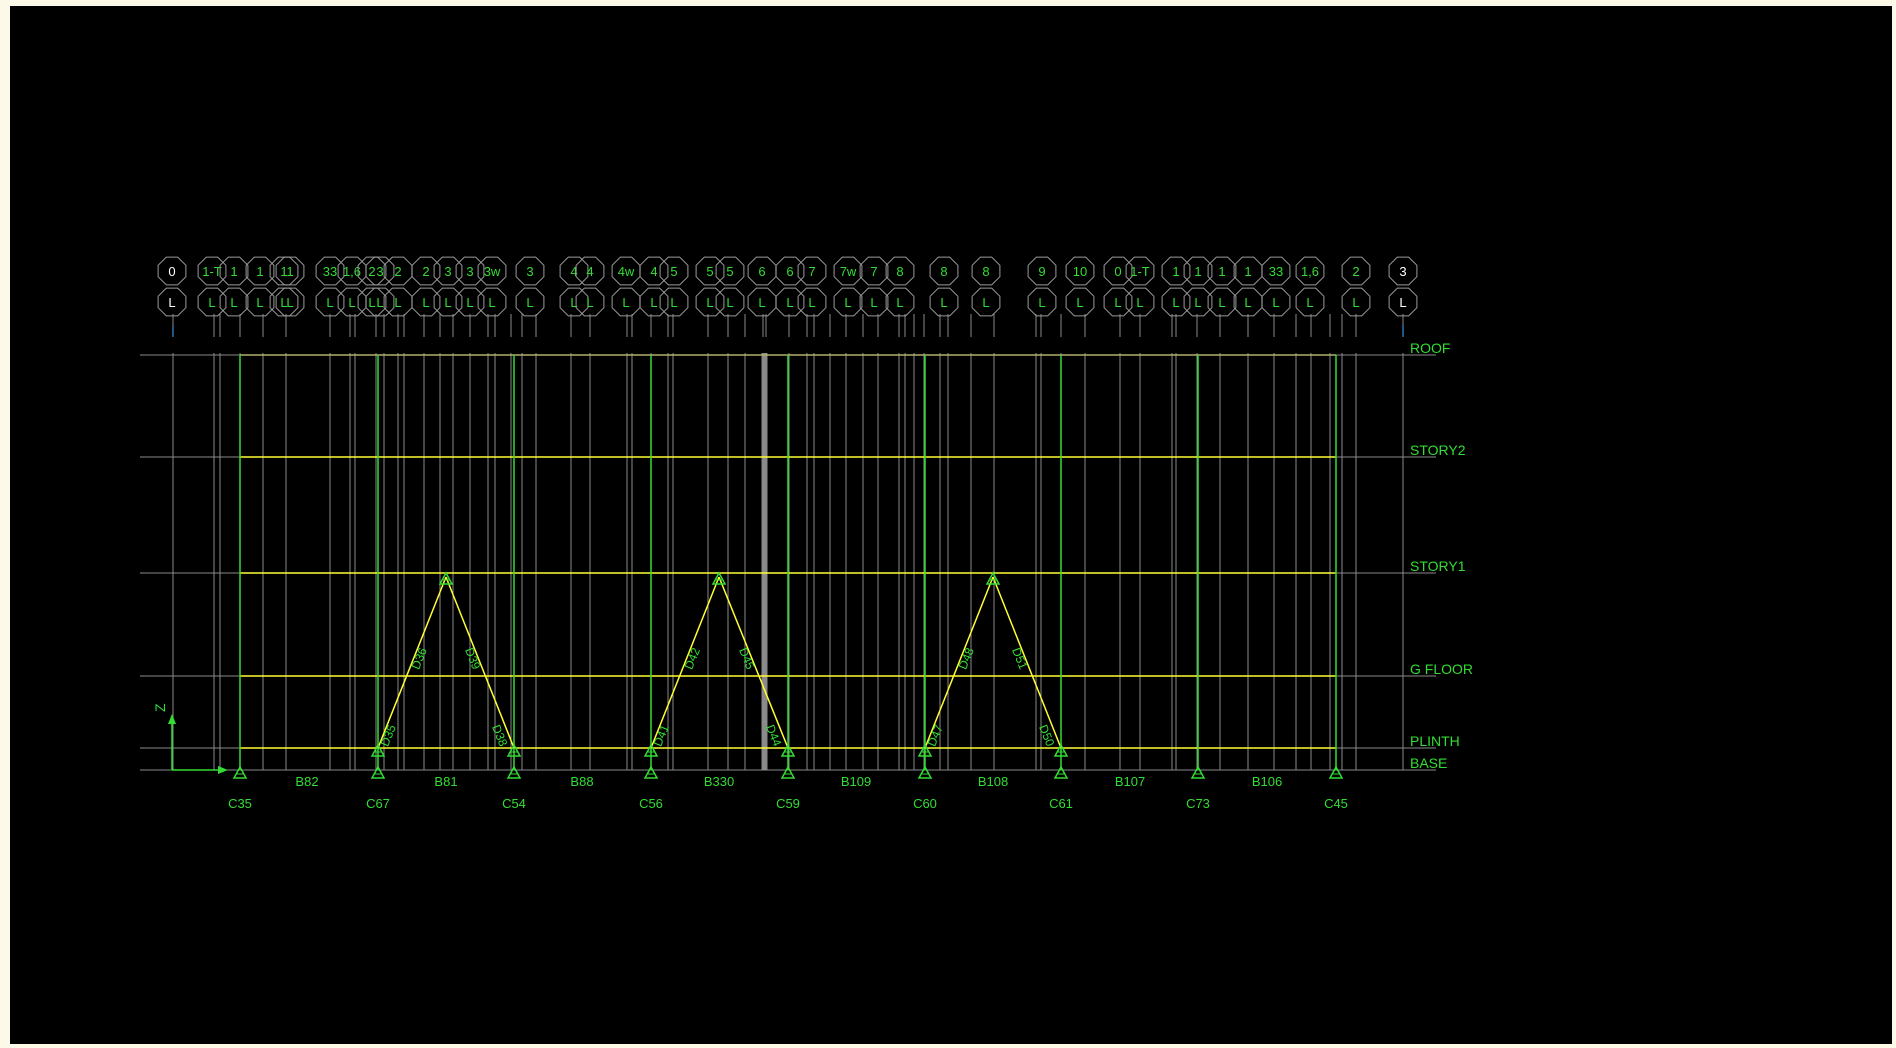  Describe the element at coordinates (190, 738) in the screenshot. I see `axis-indicator: Z` at that location.